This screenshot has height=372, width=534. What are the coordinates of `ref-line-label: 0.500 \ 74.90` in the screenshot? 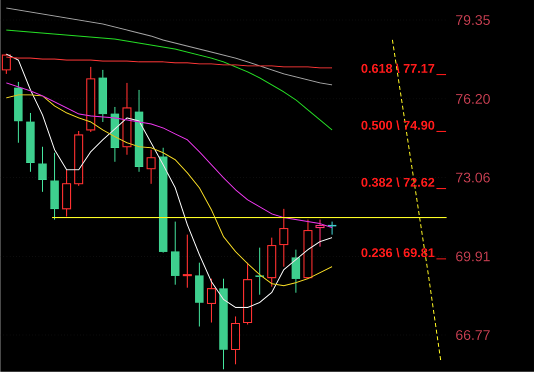 It's located at (397, 125).